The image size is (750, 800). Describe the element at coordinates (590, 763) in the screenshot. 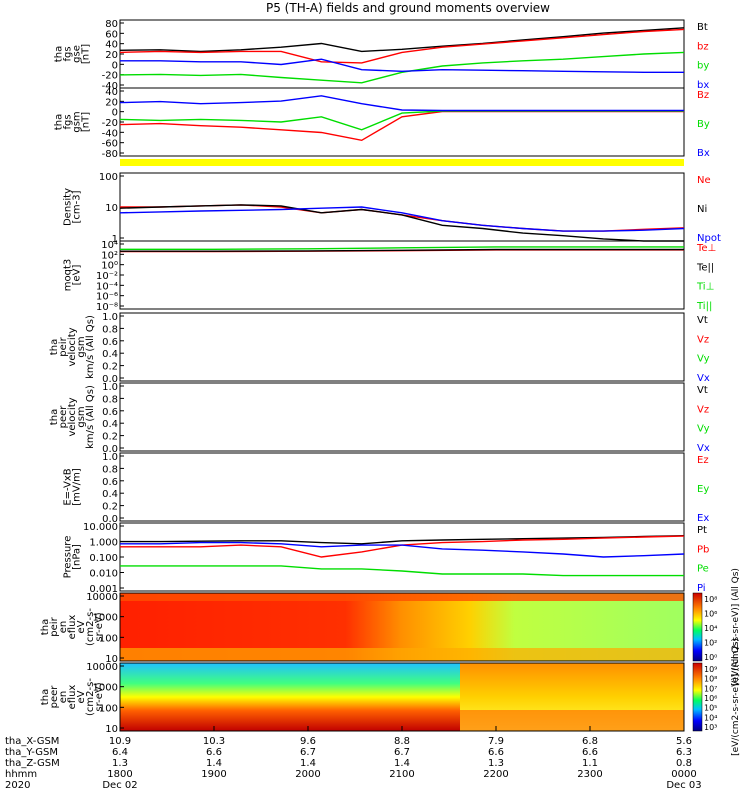

I see `x-tick-label: 1.1` at that location.